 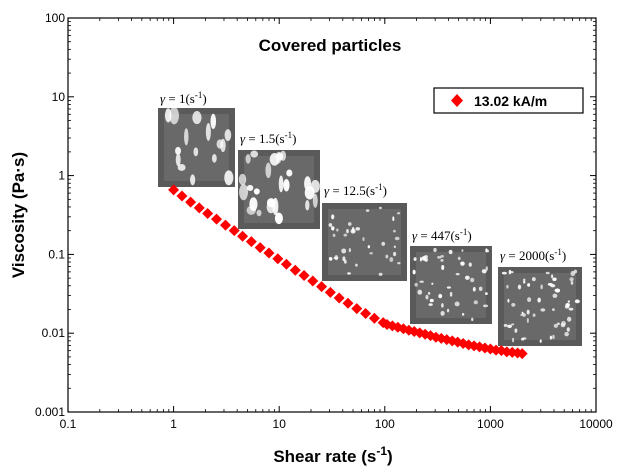 I want to click on gamma-symbol: γ, so click(x=327, y=190).